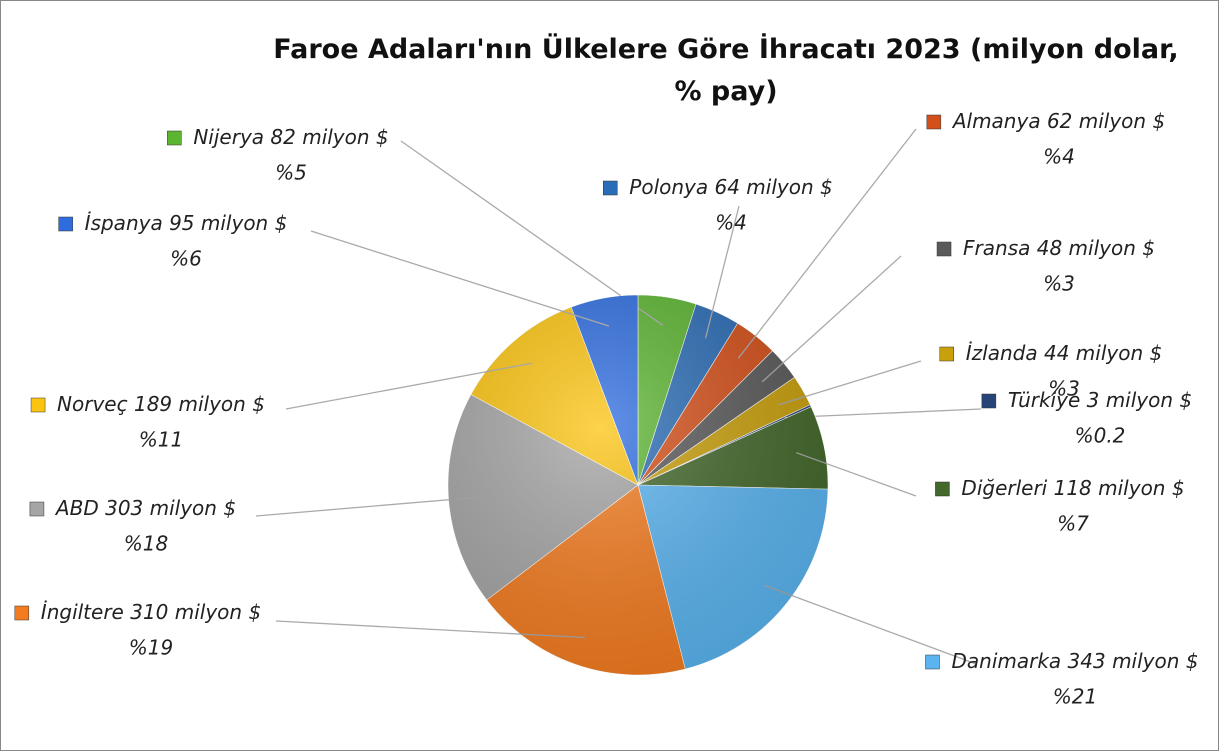 The height and width of the screenshot is (751, 1219). Describe the element at coordinates (195, 612) in the screenshot. I see `value-label: 310 milyon $` at that location.